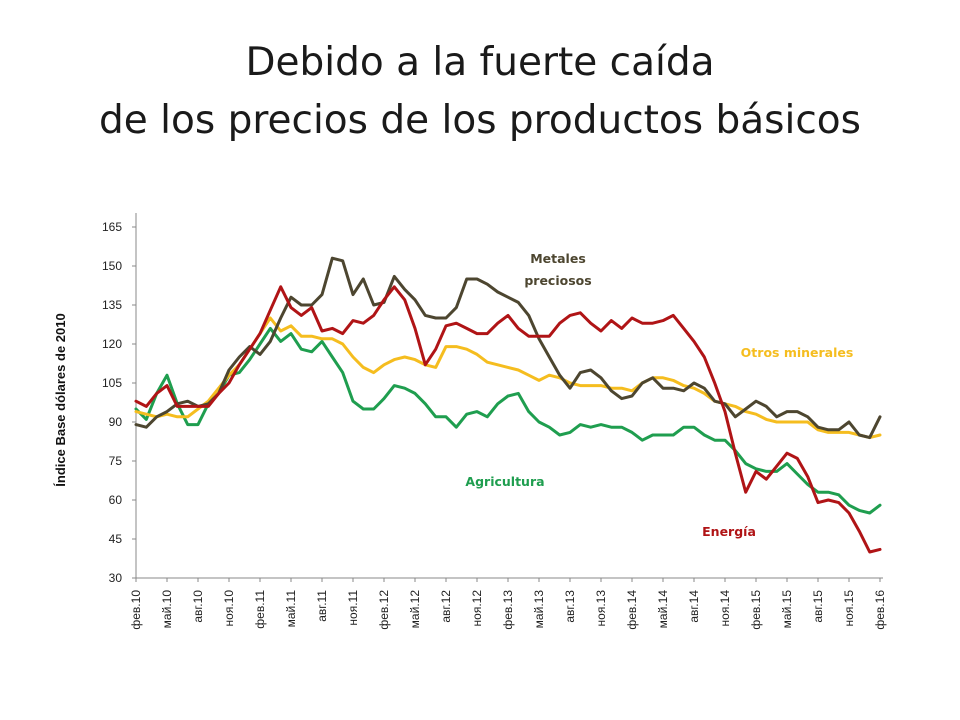 This screenshot has width=960, height=720. Describe the element at coordinates (797, 352) in the screenshot. I see `label-otros-minerales: Otros minerales` at that location.